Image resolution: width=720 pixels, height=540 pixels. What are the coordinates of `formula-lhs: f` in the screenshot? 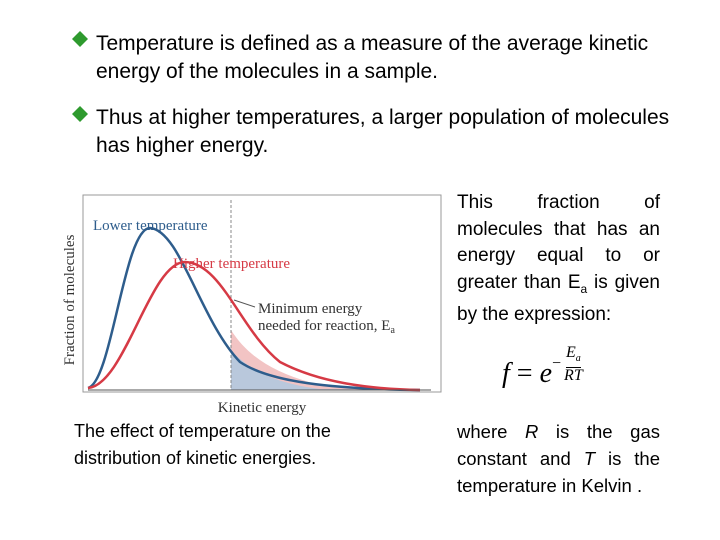 It's located at (506, 373).